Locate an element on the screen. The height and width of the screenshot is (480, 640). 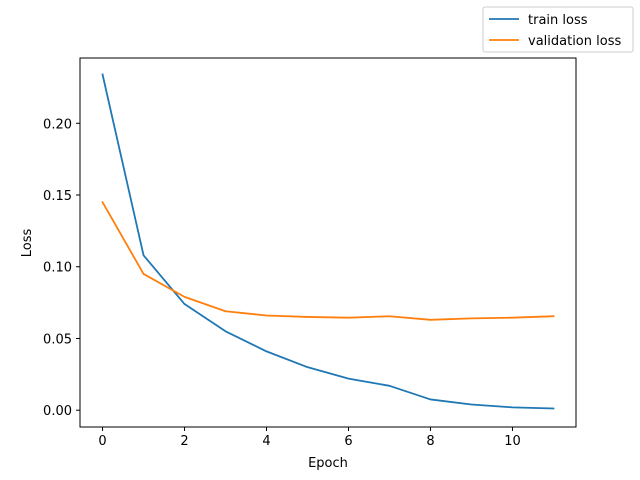
y-axis-label: Loss is located at coordinates (27, 243).